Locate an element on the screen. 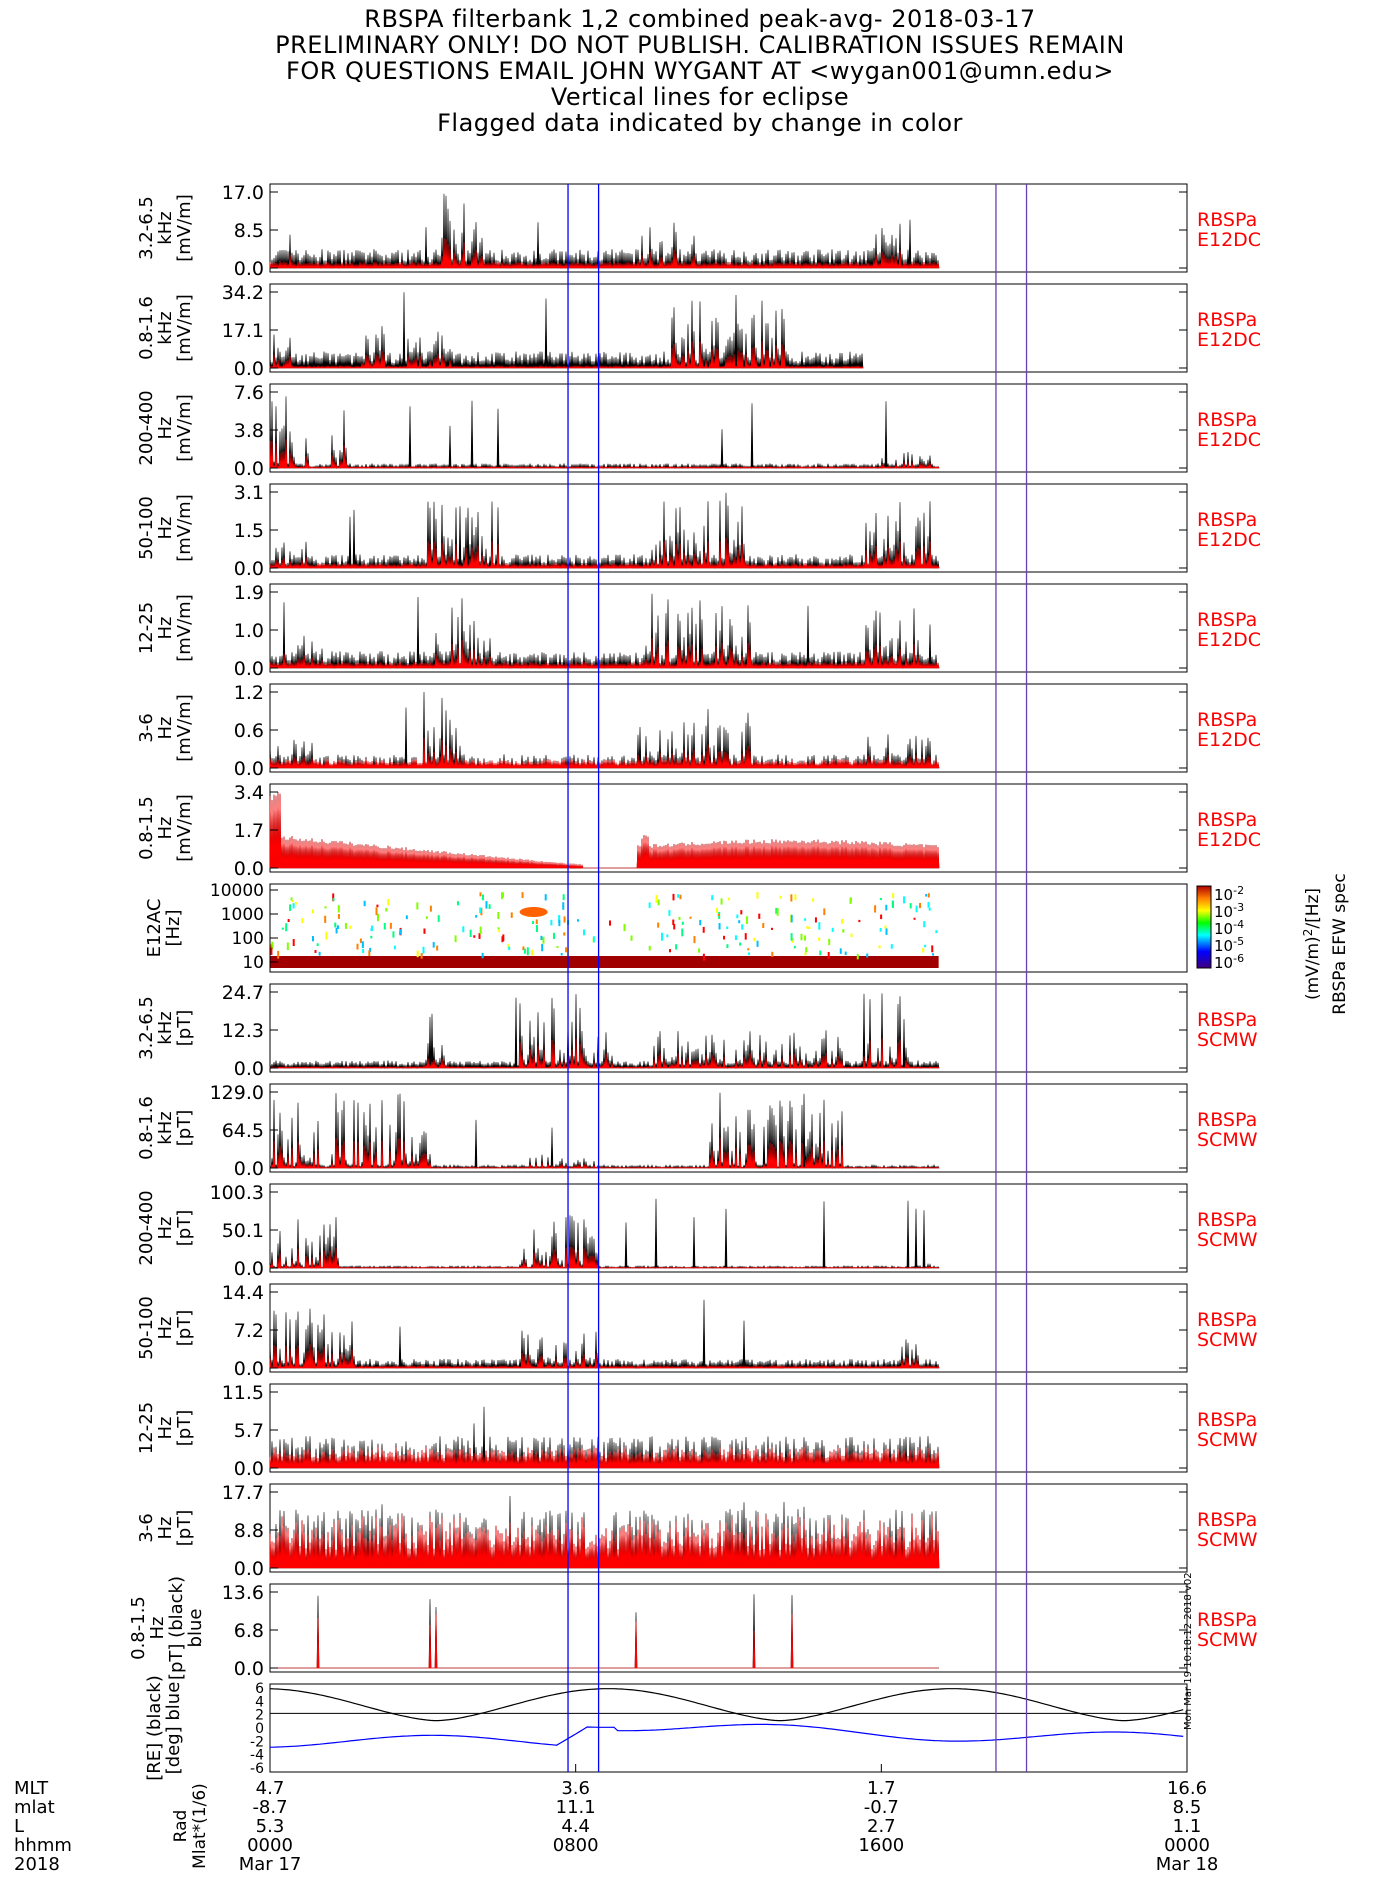  y-tick-label: 129.0 is located at coordinates (237, 1093).